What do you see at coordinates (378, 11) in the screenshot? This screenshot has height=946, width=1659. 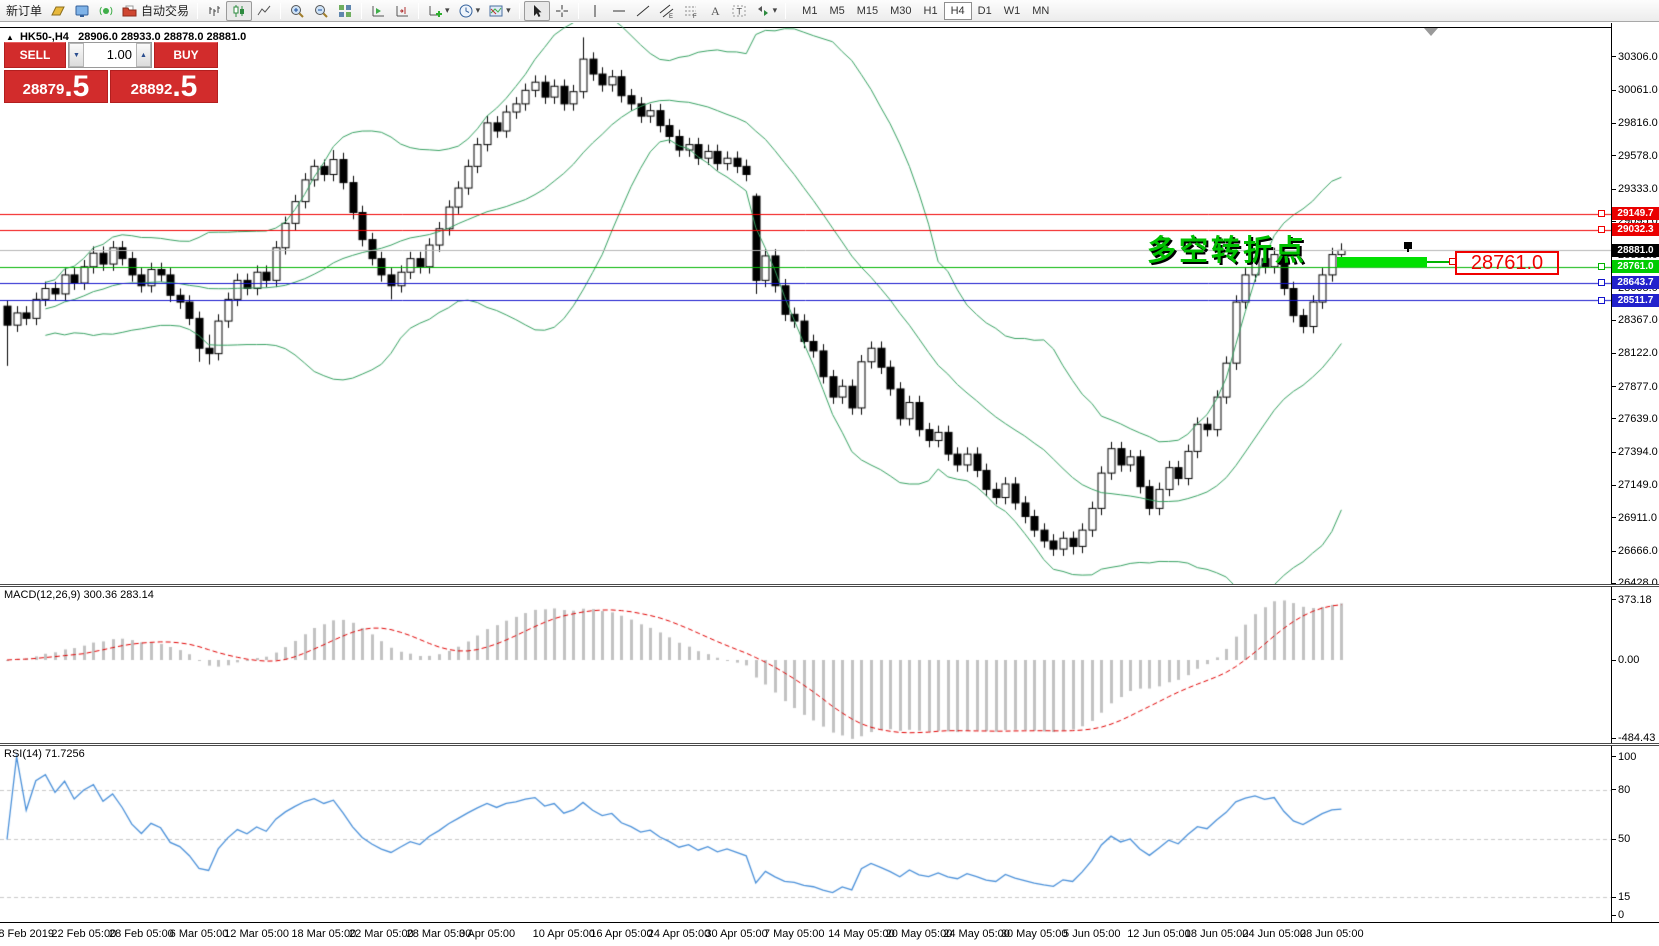 I see `auto-scroll-icon` at bounding box center [378, 11].